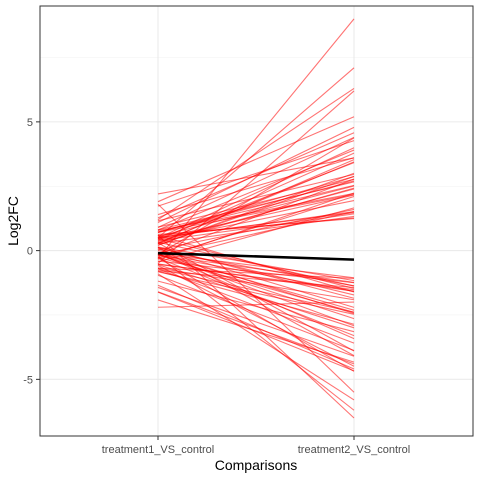  I want to click on y-tick-label: 0, so click(30, 252).